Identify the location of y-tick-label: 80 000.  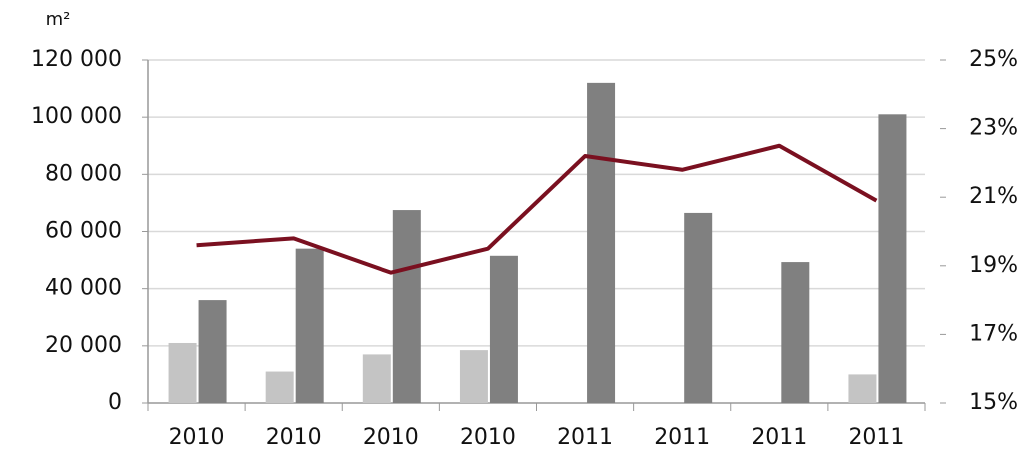
(83, 173).